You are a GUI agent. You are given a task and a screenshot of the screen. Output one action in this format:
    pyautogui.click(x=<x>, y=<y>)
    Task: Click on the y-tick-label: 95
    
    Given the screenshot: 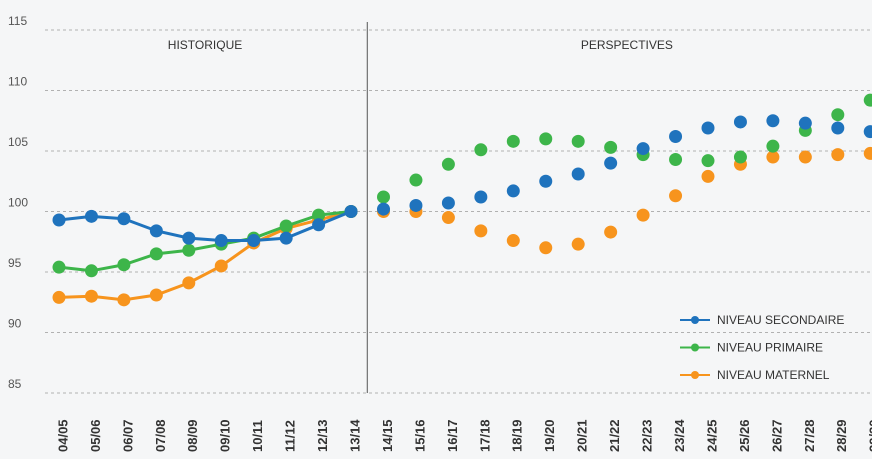 What is the action you would take?
    pyautogui.click(x=15, y=263)
    